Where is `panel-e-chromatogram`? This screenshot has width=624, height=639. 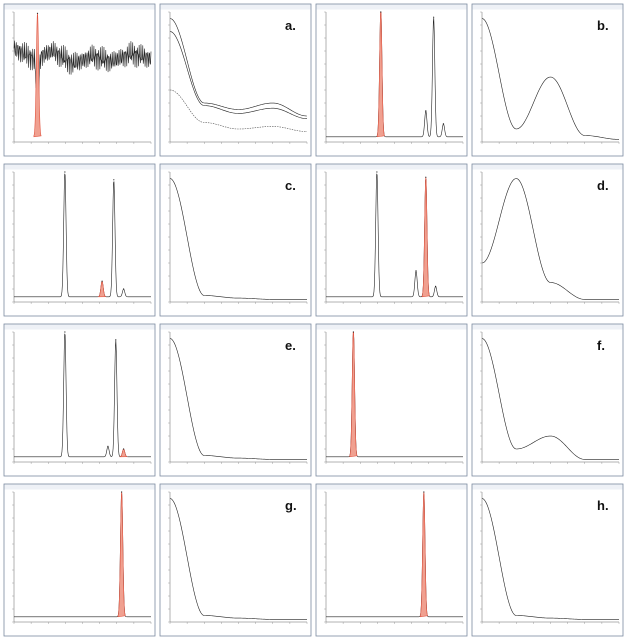 panel-e-chromatogram is located at coordinates (79, 400).